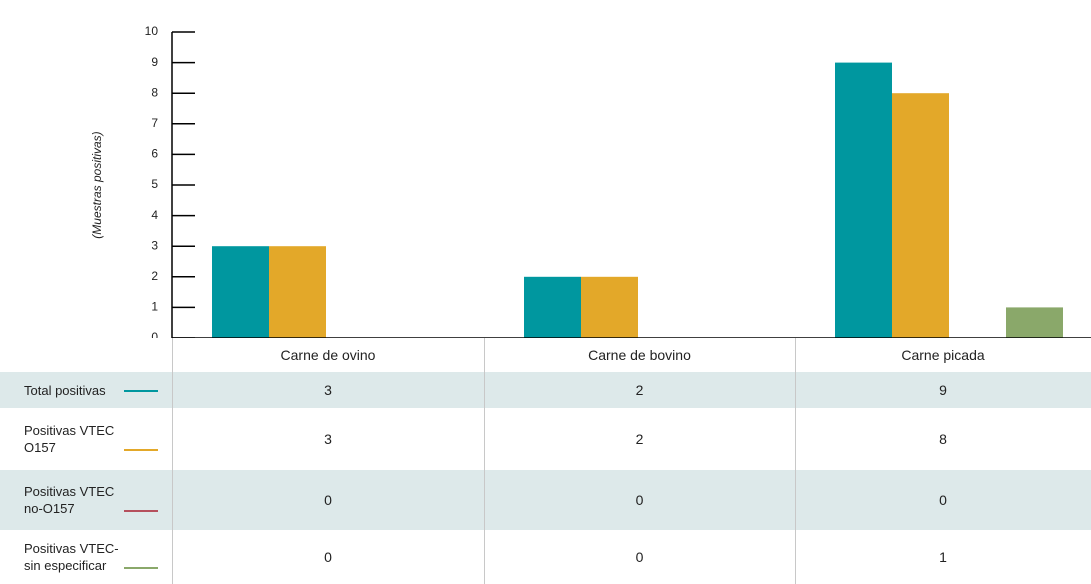  I want to click on table-value: 1, so click(943, 557).